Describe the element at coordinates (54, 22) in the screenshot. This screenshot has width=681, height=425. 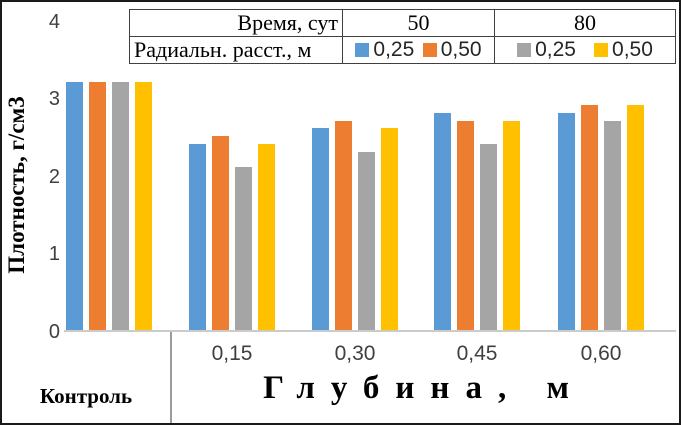
I see `y-tick-label: 4` at that location.